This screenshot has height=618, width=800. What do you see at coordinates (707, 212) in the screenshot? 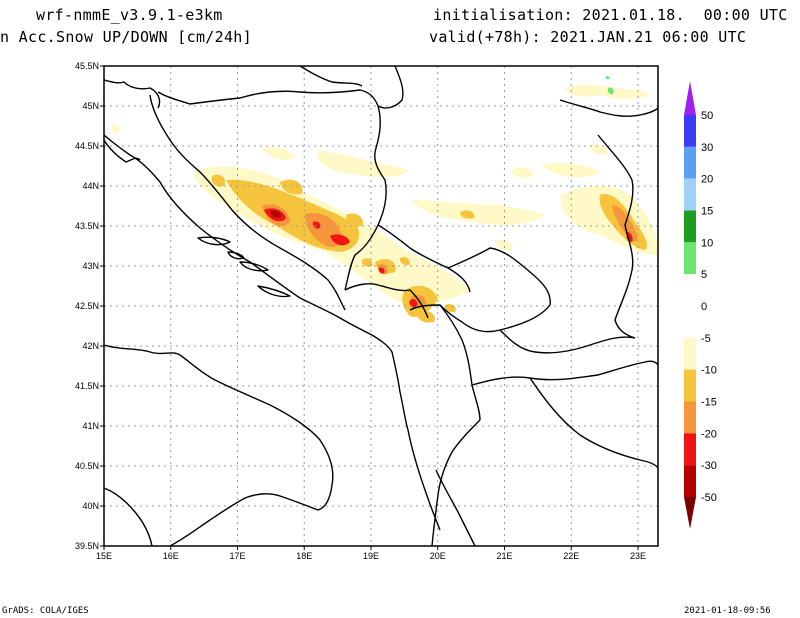
I see `legend-label: 15` at bounding box center [707, 212].